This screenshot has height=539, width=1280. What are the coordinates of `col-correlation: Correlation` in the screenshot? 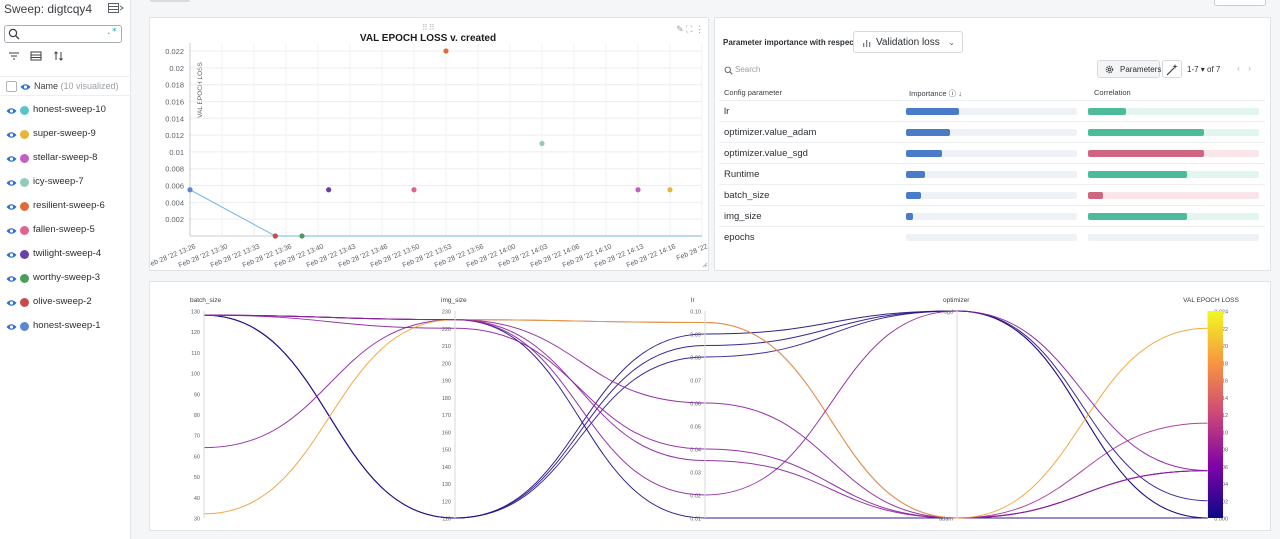 It's located at (1112, 92).